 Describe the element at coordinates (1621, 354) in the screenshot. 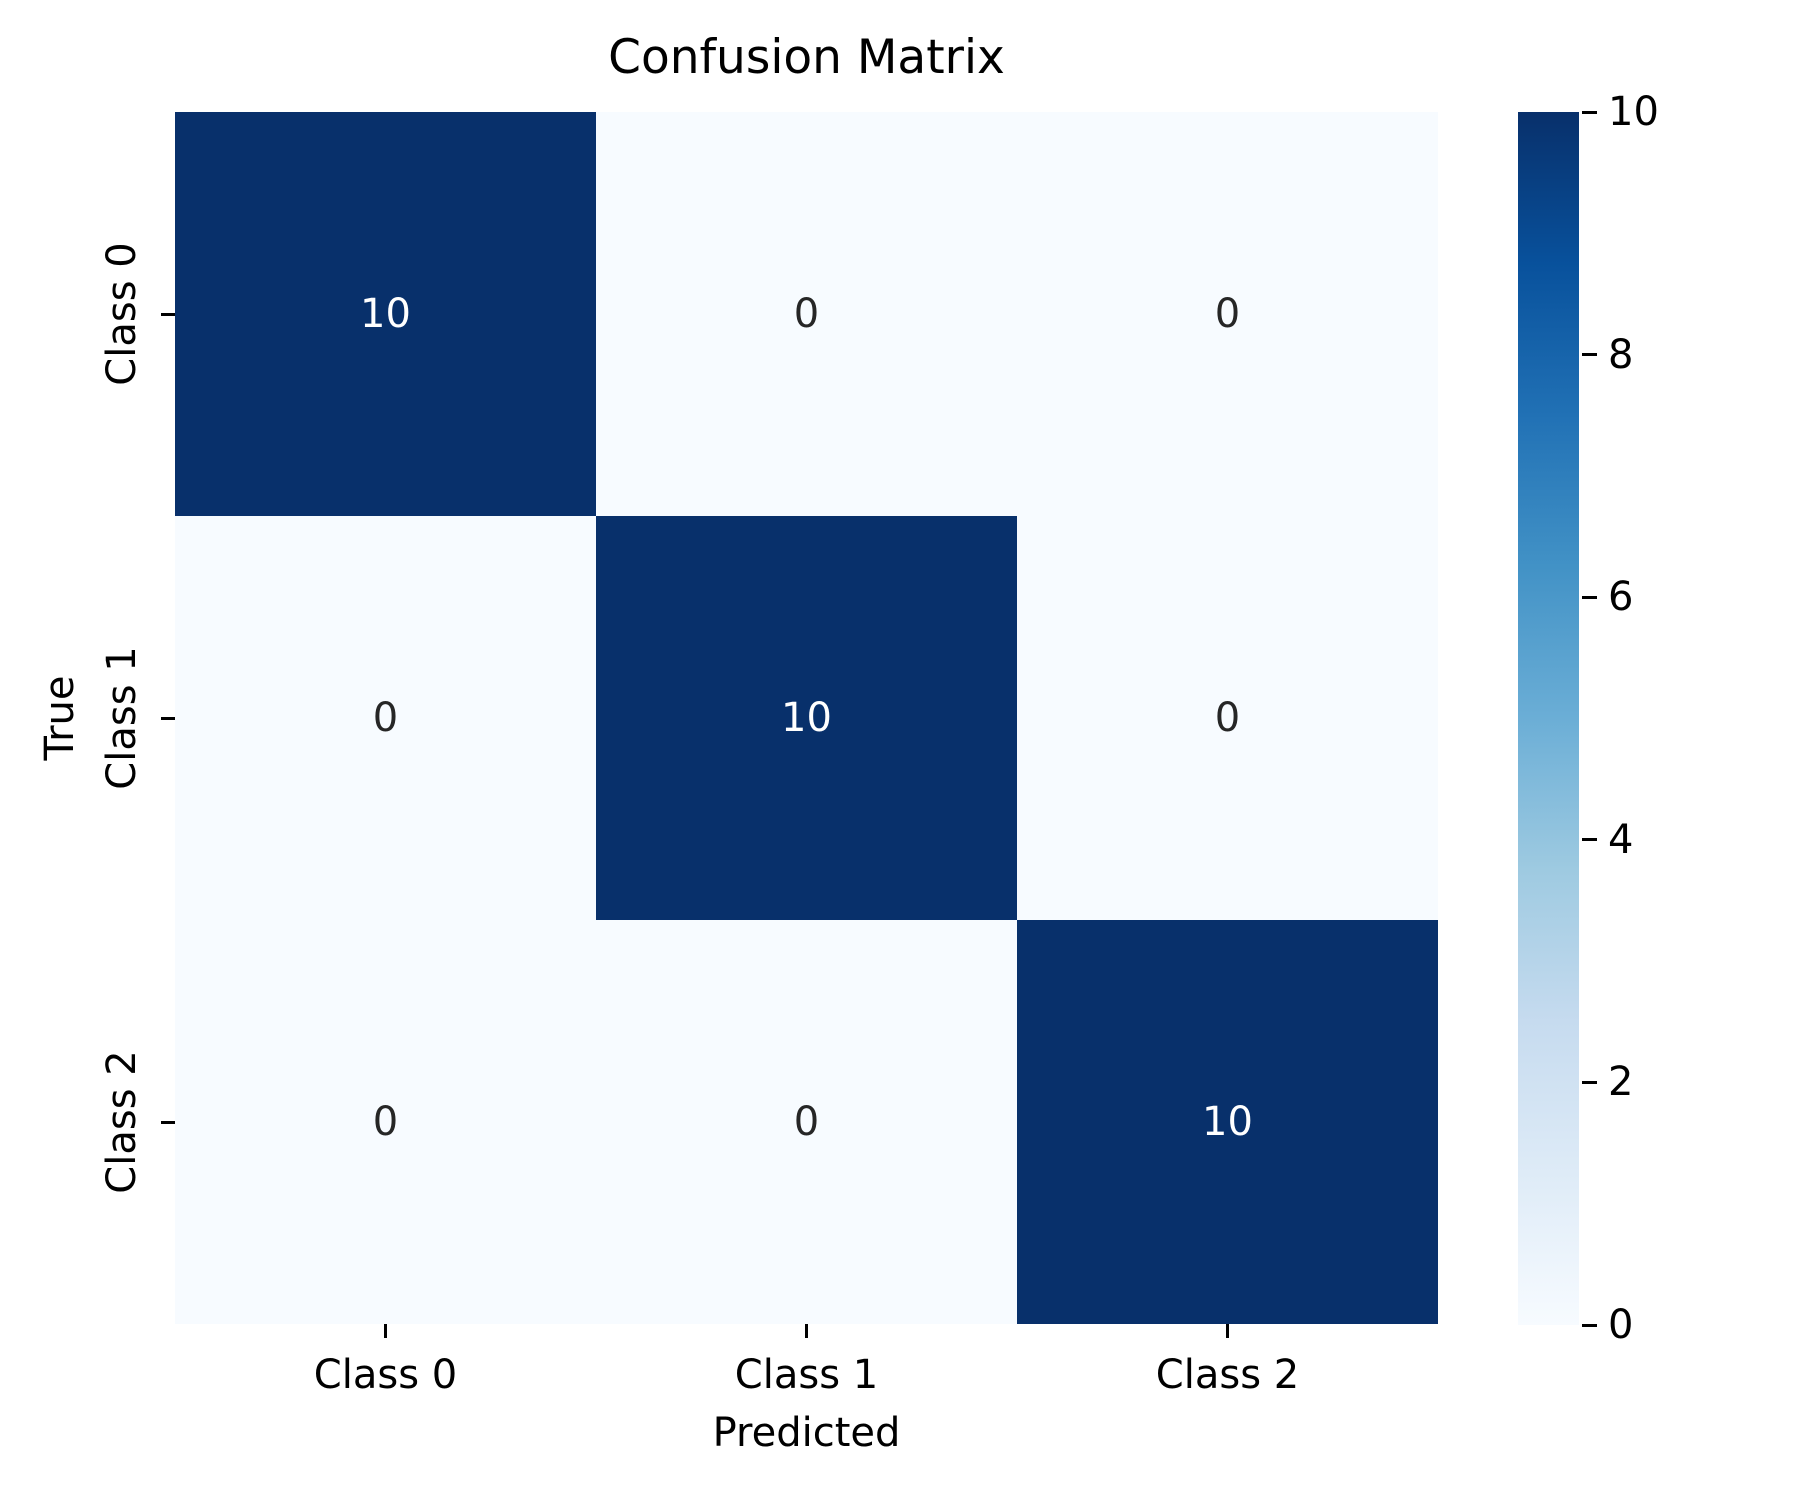

I see `colorbar-tick-label: 8` at that location.